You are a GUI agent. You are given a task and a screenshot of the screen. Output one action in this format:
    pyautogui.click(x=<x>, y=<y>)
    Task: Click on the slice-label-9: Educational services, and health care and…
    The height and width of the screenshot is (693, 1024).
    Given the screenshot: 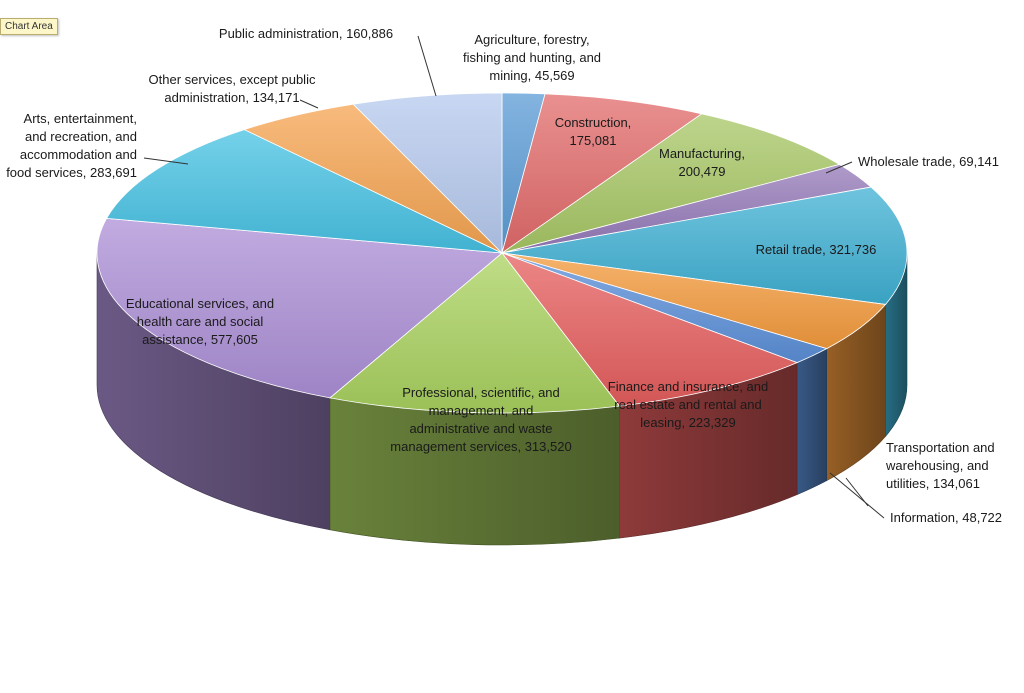 What is the action you would take?
    pyautogui.click(x=200, y=321)
    